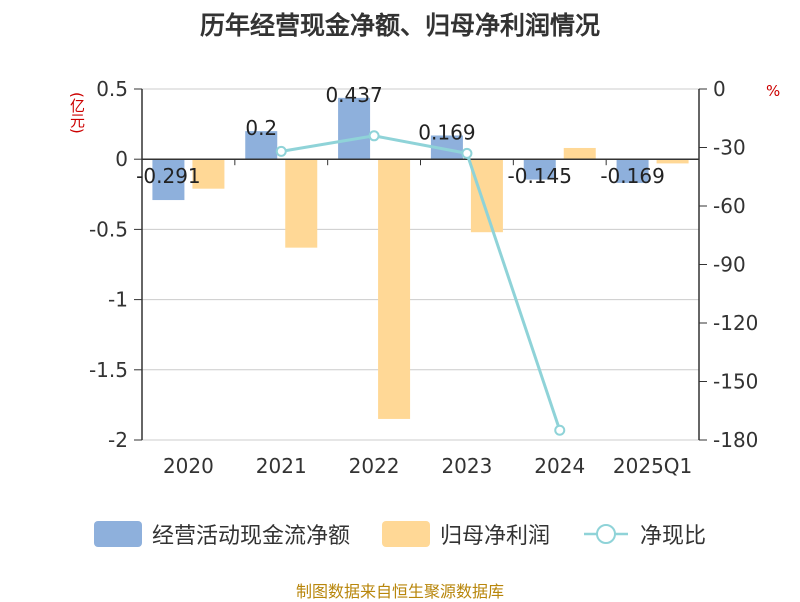 The image size is (800, 602). Describe the element at coordinates (188, 466) in the screenshot. I see `x-tick-label: 2020` at that location.